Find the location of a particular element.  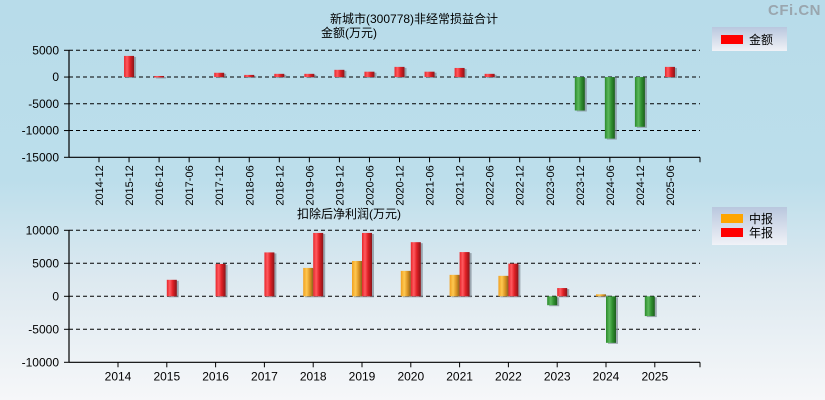

x-tick-label: 2025 is located at coordinates (654, 376).